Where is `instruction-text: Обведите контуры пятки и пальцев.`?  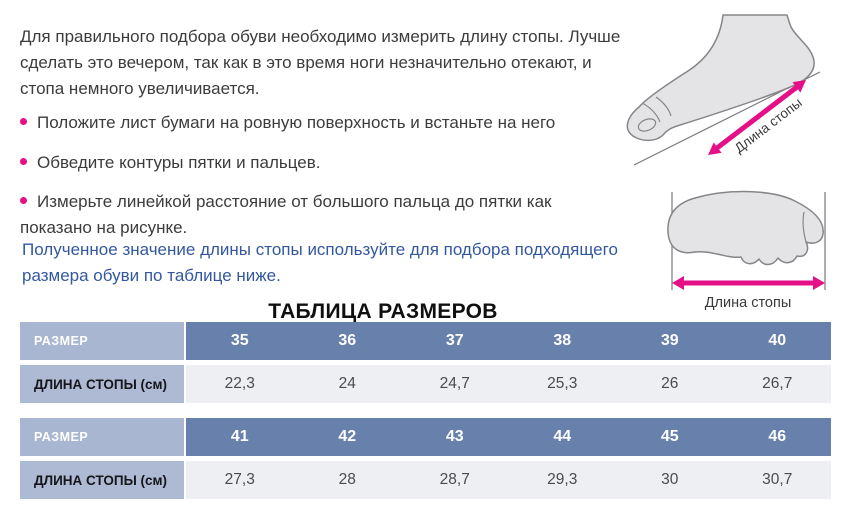
instruction-text: Обведите контуры пятки и пальцев. is located at coordinates (179, 162).